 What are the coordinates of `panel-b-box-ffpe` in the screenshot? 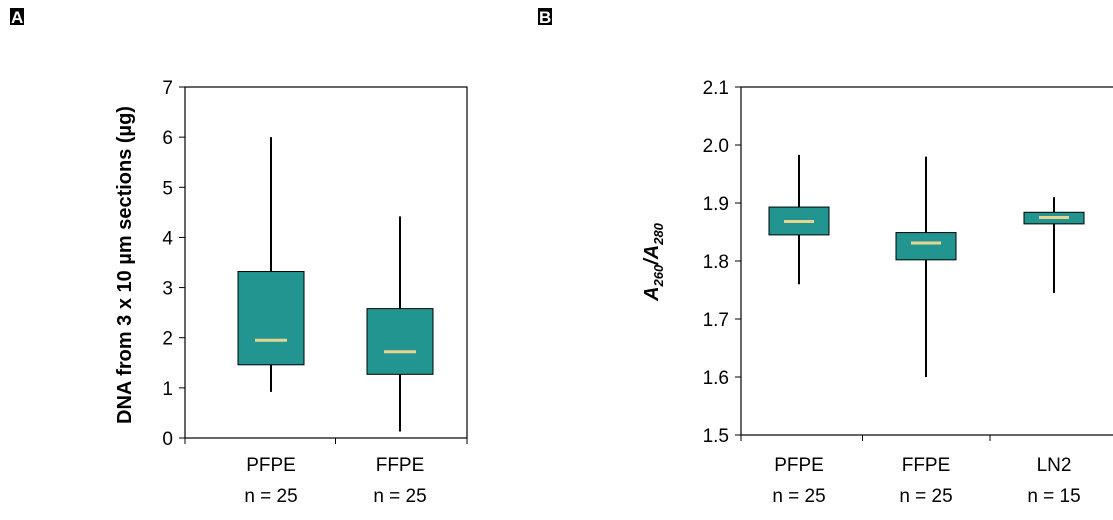 It's located at (926, 246).